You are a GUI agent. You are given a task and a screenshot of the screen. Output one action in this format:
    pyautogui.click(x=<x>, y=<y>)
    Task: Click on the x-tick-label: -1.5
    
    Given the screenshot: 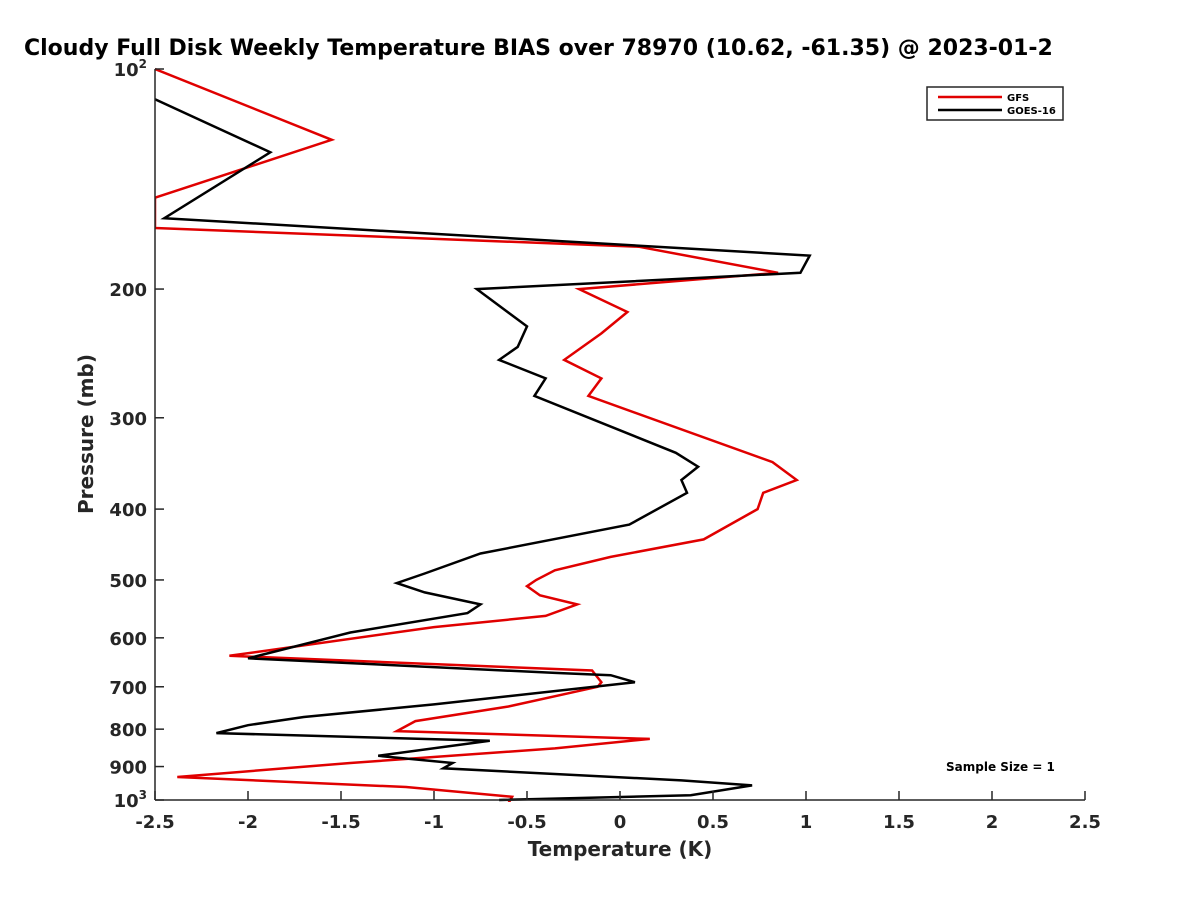 What is the action you would take?
    pyautogui.click(x=340, y=822)
    